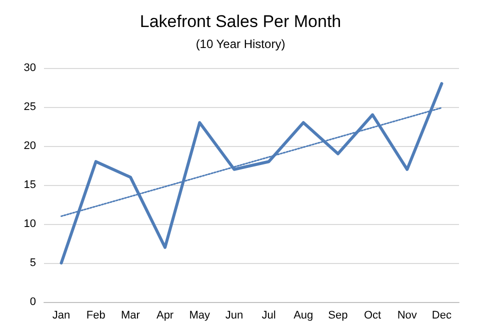 This screenshot has height=336, width=481. Describe the element at coordinates (30, 146) in the screenshot. I see `y-tick-label: 20` at that location.